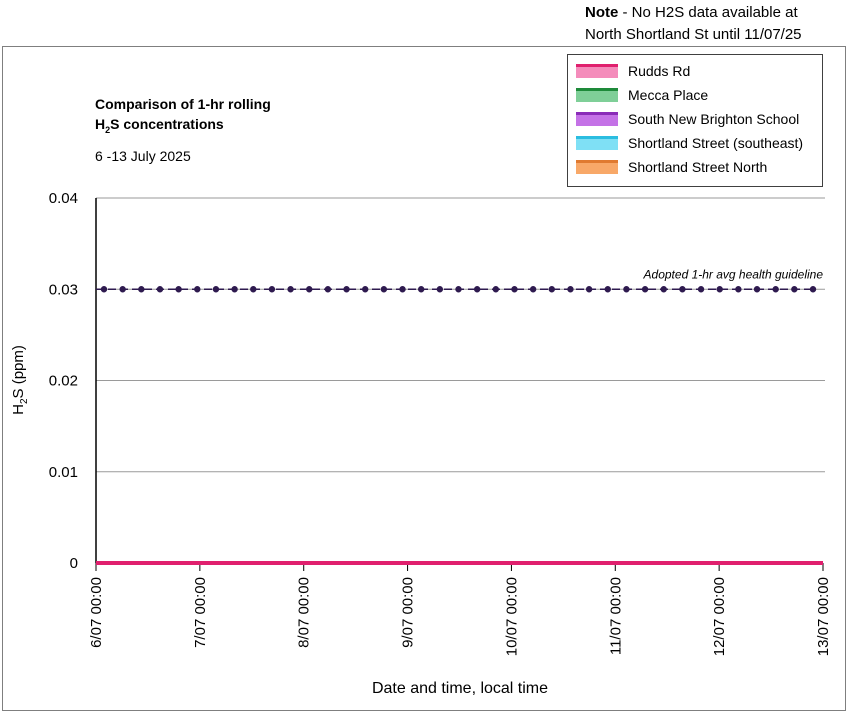 The image size is (850, 716). What do you see at coordinates (167, 124) in the screenshot?
I see `title-rest: S concentrations` at bounding box center [167, 124].